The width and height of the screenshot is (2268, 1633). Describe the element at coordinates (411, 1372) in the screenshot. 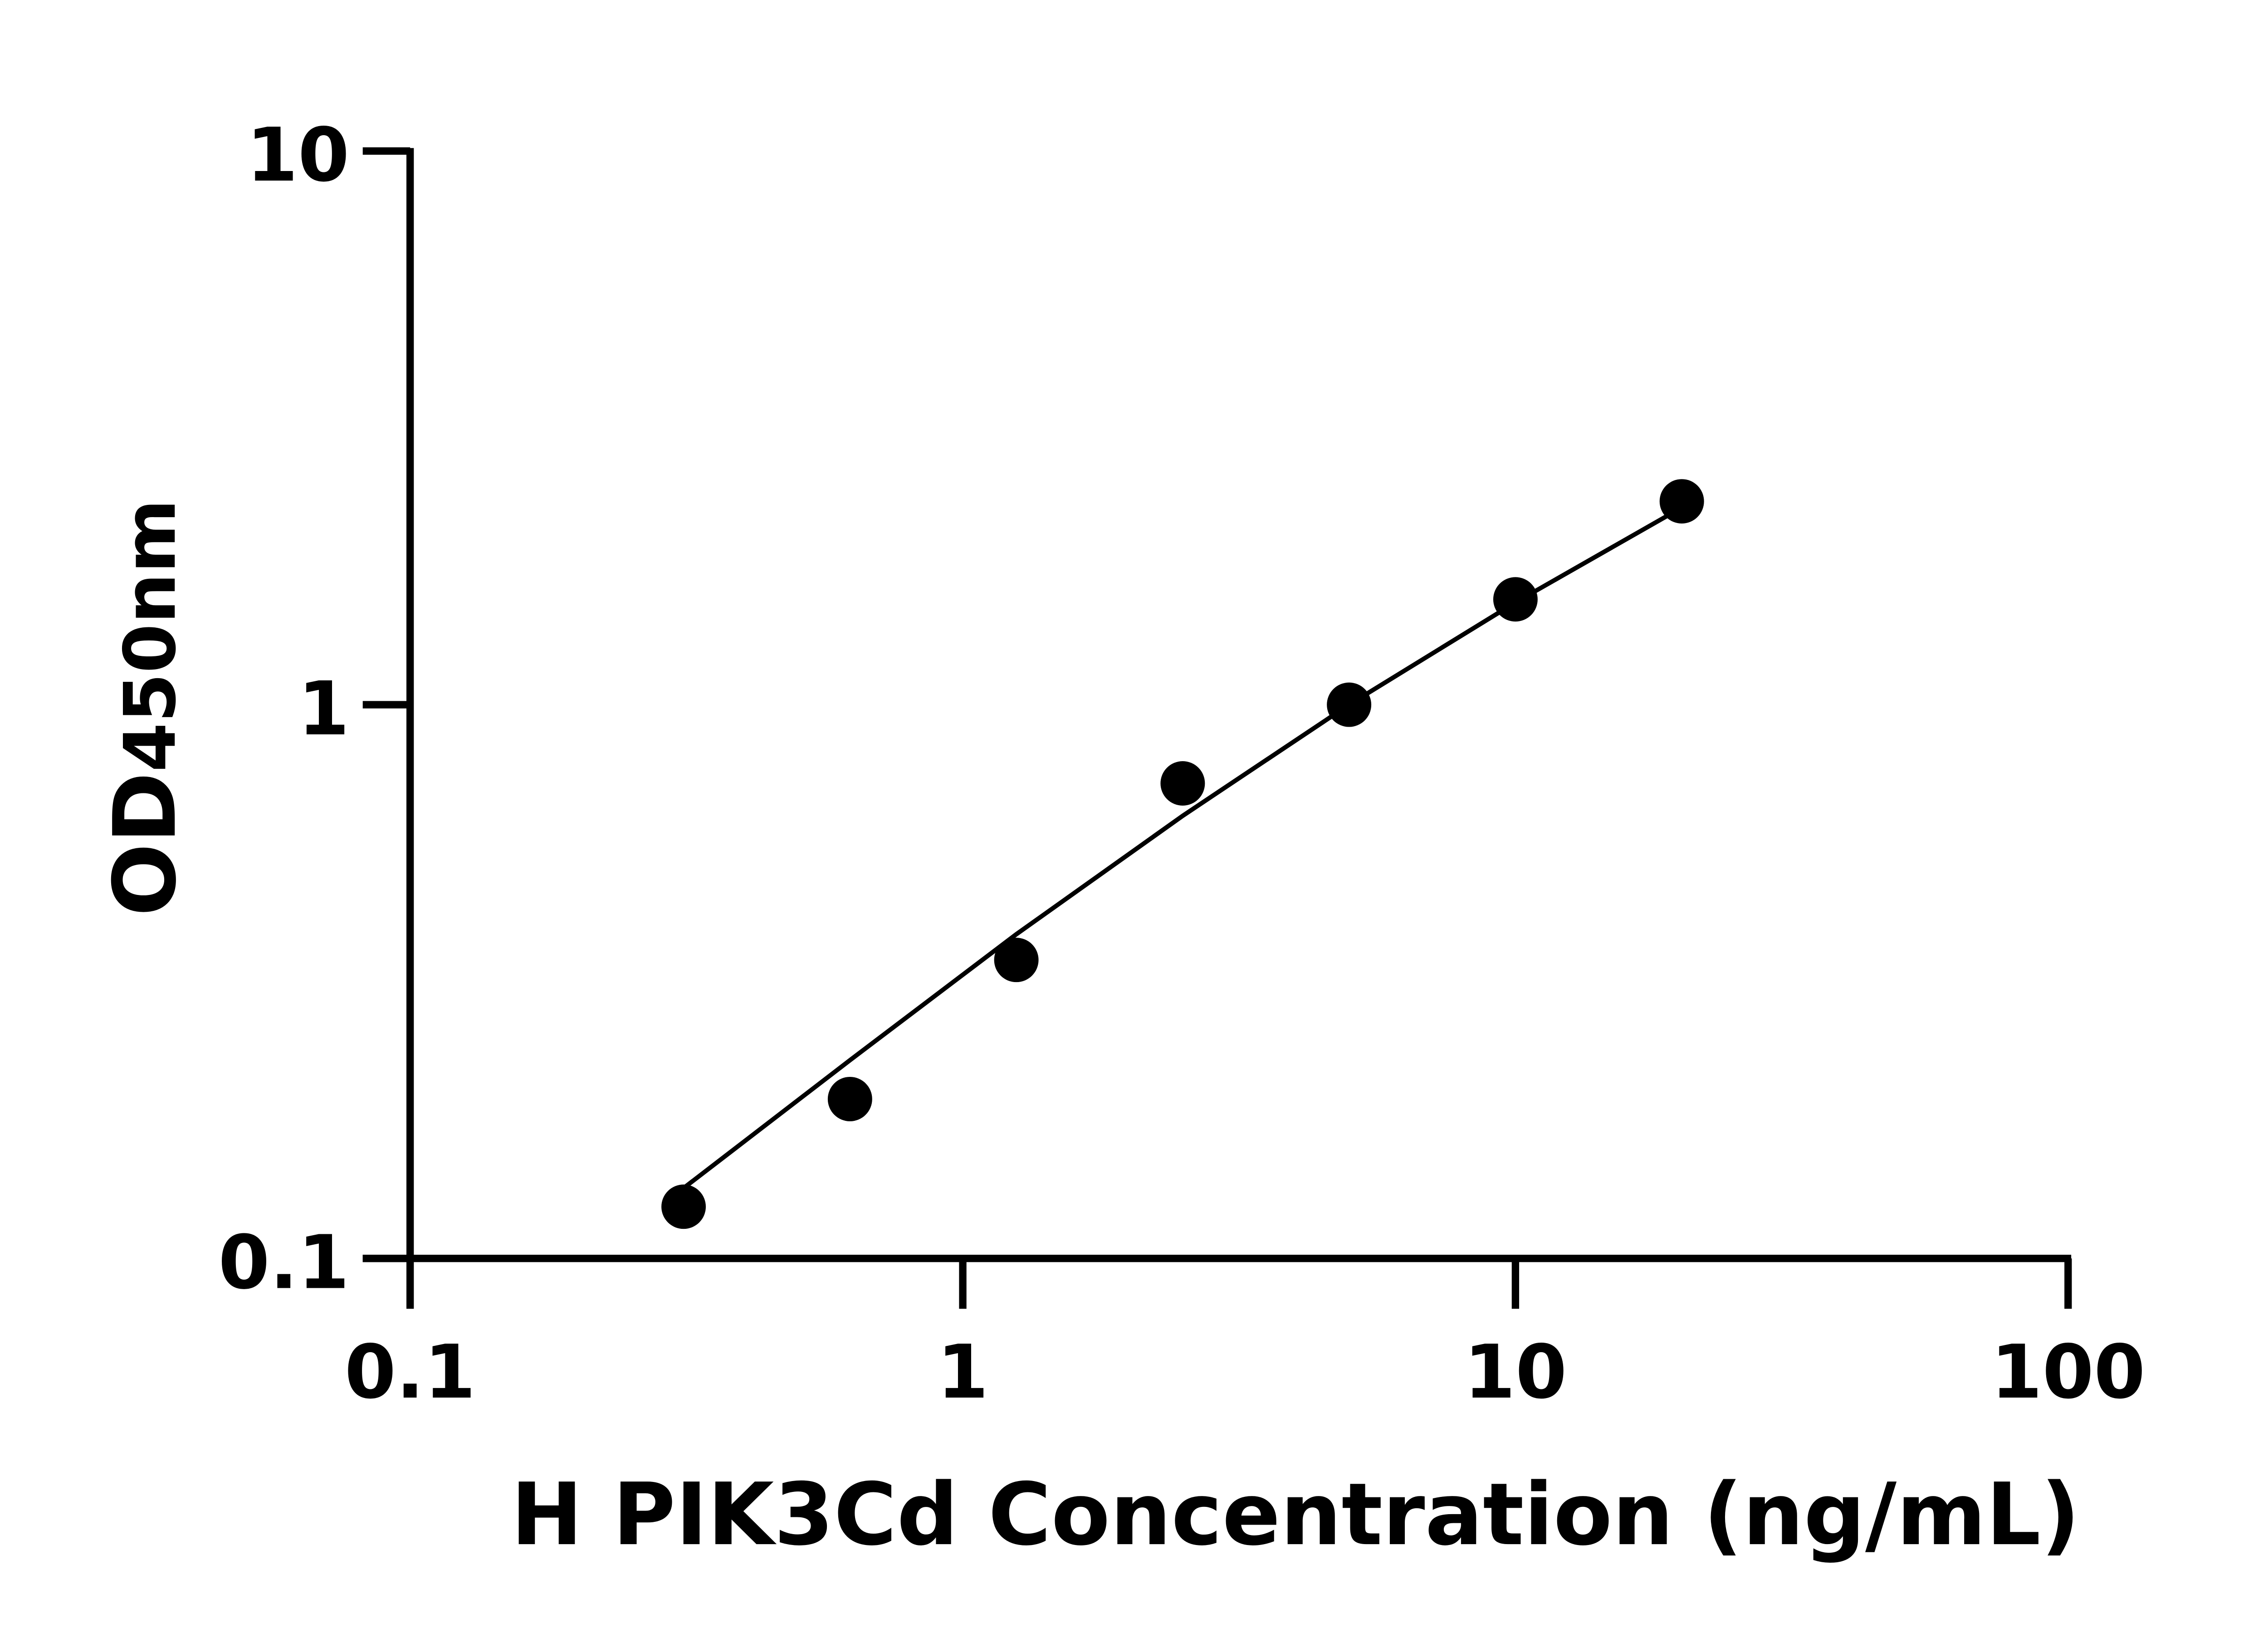

I see `x-tick-label: 0.1` at that location.